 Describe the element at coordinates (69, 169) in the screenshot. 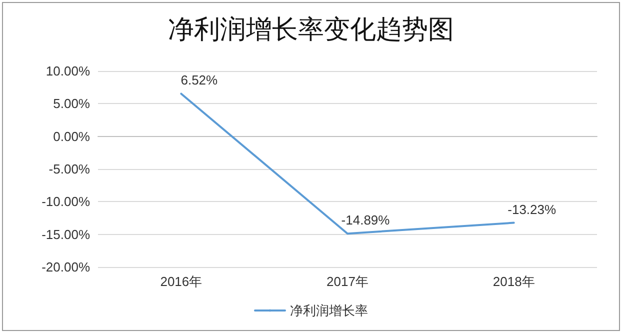

I see `y-tick-label: -5.00%` at that location.